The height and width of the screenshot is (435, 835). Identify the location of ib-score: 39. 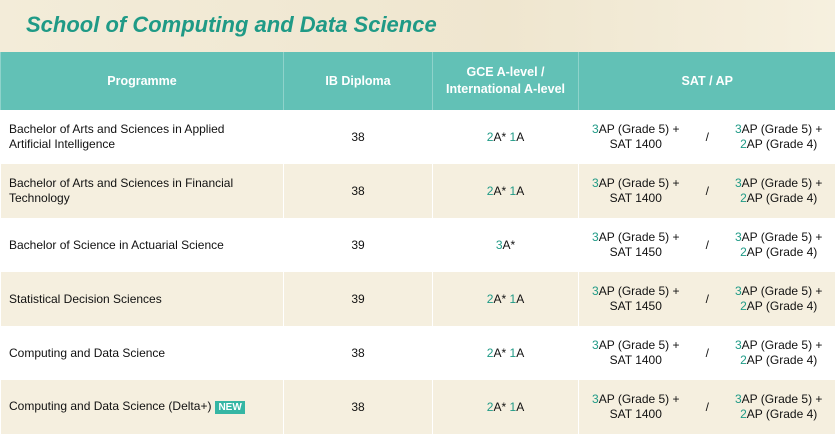
(358, 299).